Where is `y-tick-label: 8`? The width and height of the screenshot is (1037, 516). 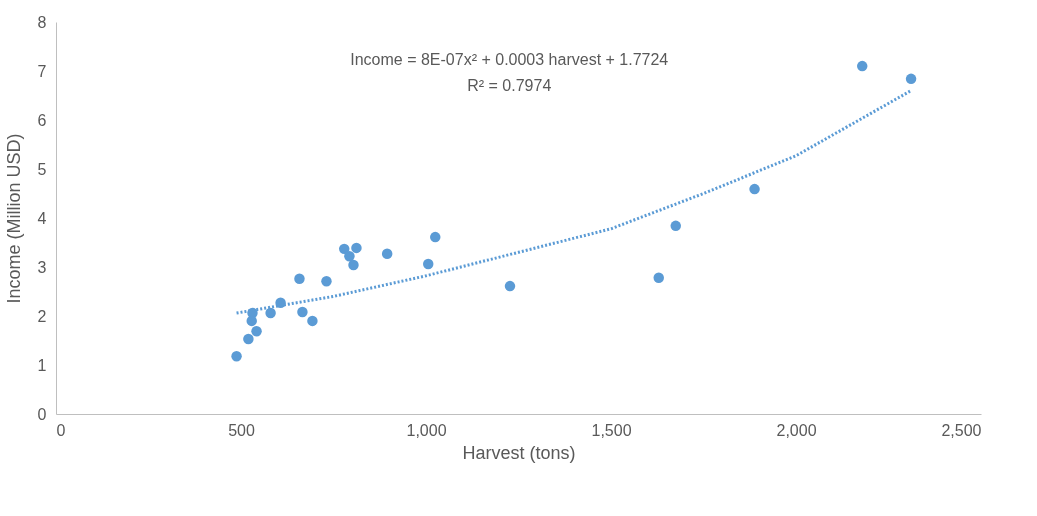
y-tick-label: 8 is located at coordinates (42, 22).